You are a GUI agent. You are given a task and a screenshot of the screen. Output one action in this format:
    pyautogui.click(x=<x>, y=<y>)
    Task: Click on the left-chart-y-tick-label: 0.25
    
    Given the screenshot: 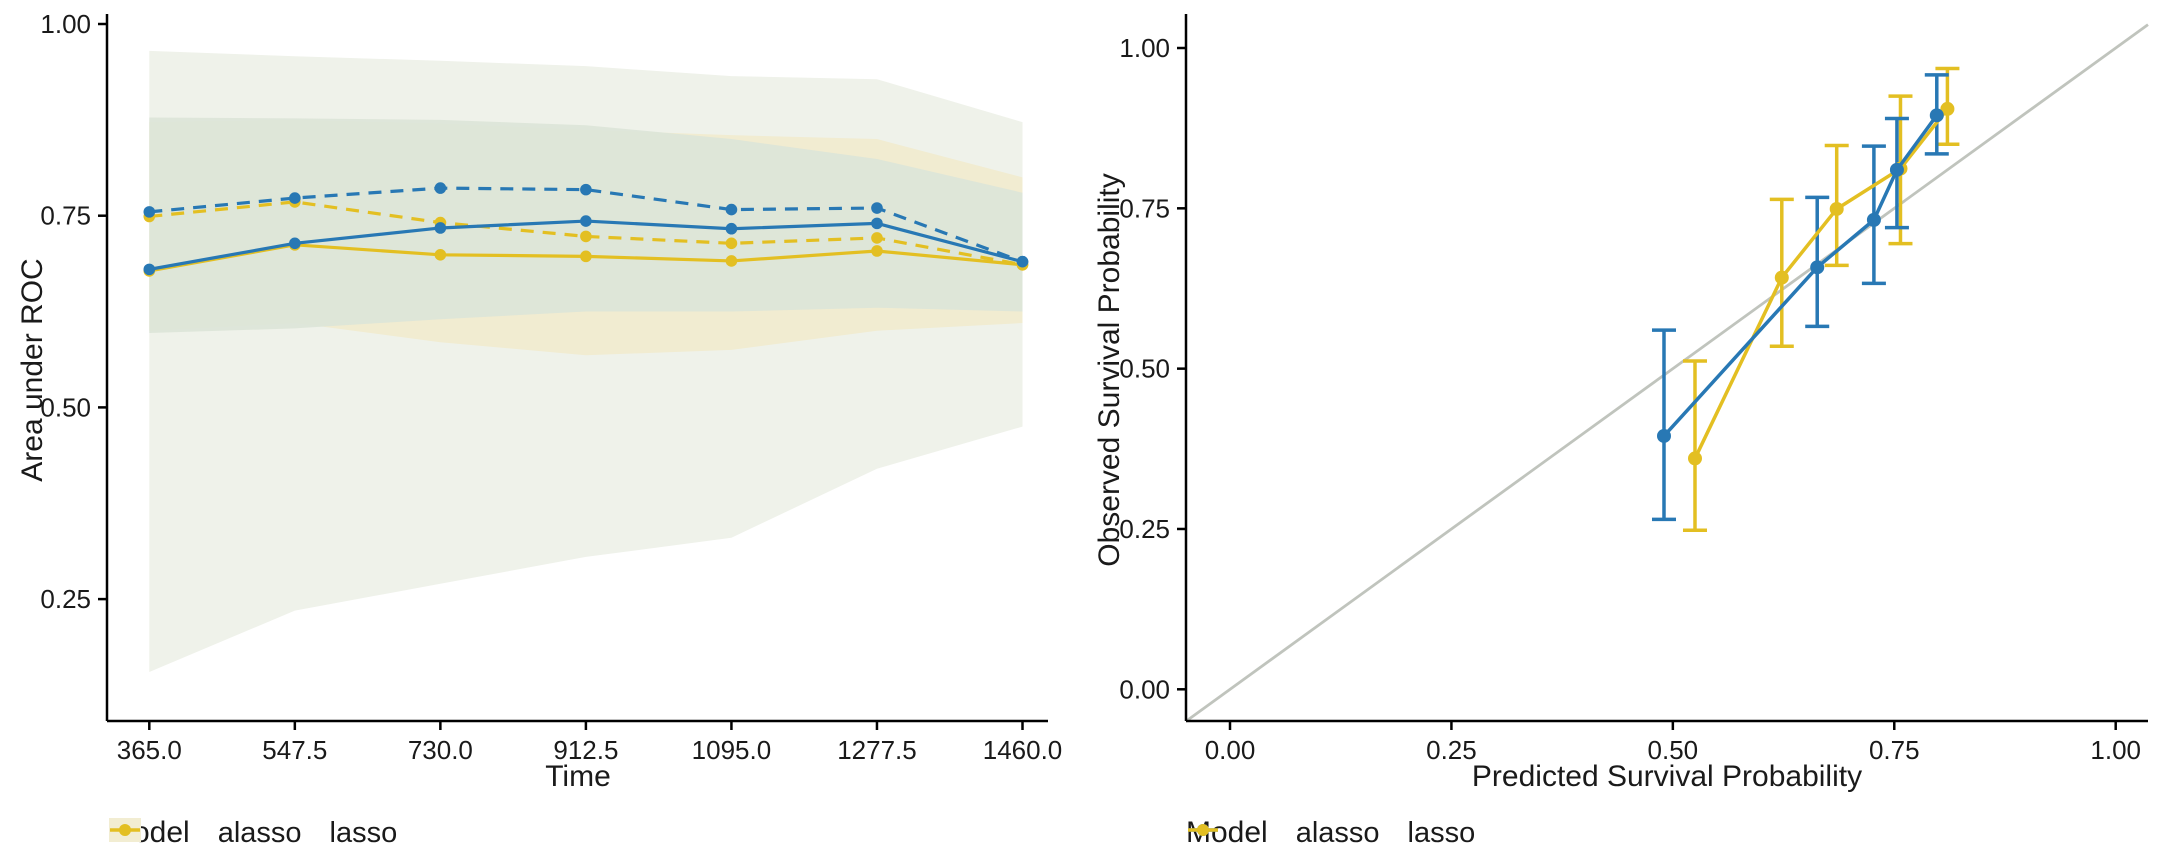 What is the action you would take?
    pyautogui.click(x=65, y=599)
    